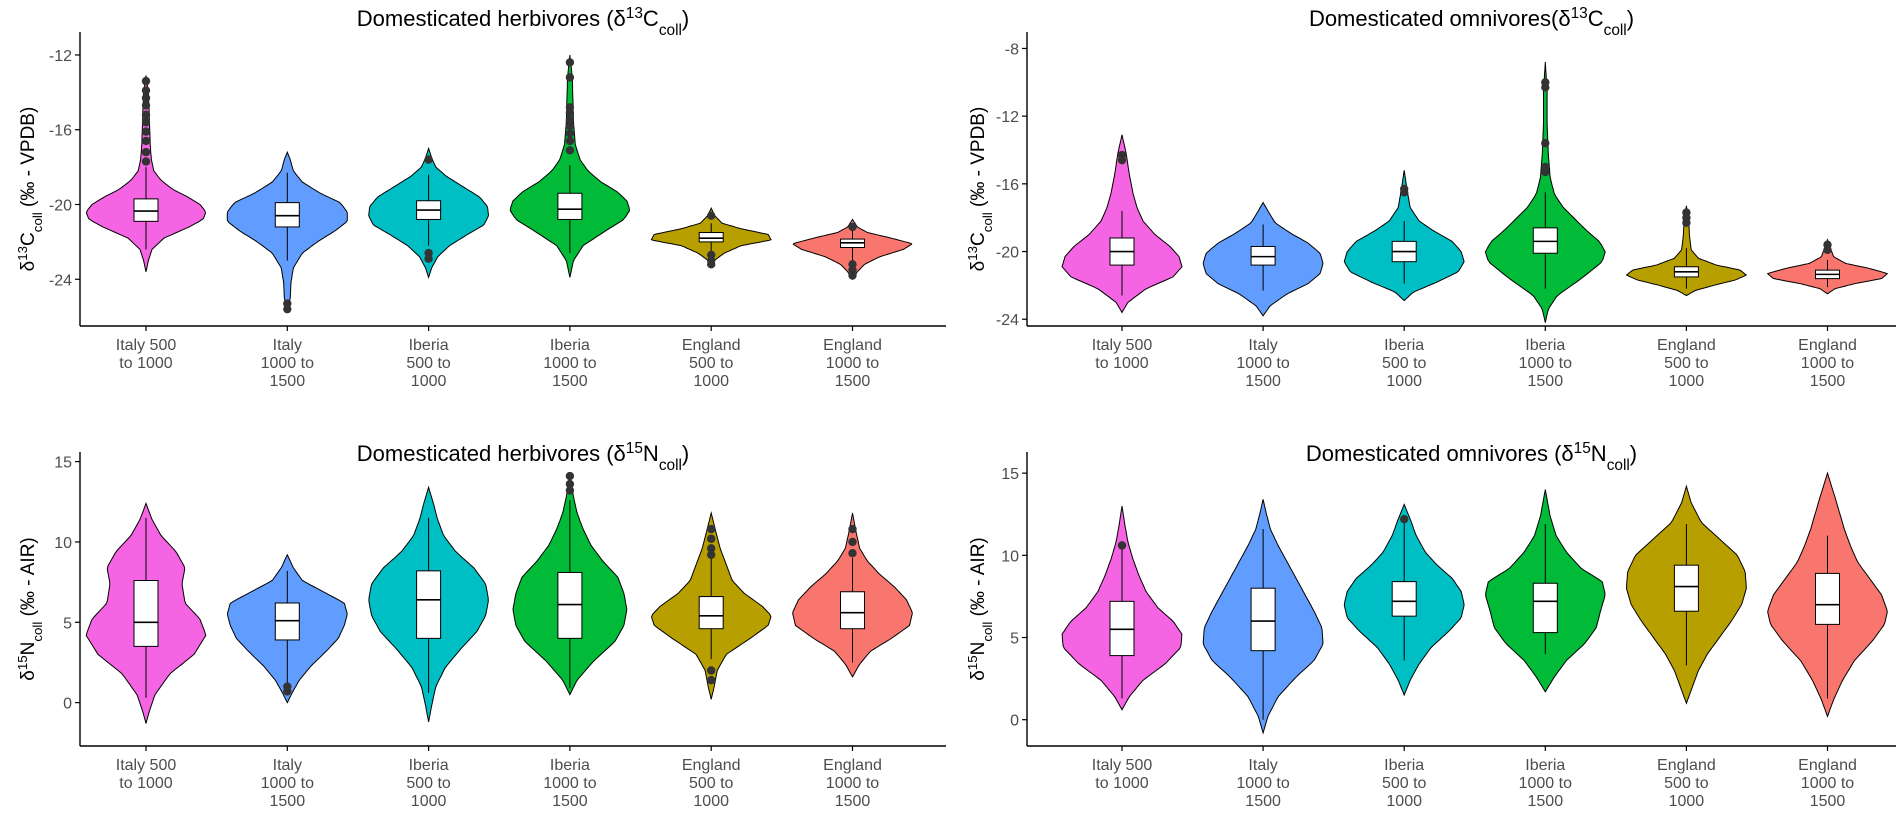  Describe the element at coordinates (1471, 457) in the screenshot. I see `panel-title: Domesticated omnivores (δ15Ncoll)` at that location.